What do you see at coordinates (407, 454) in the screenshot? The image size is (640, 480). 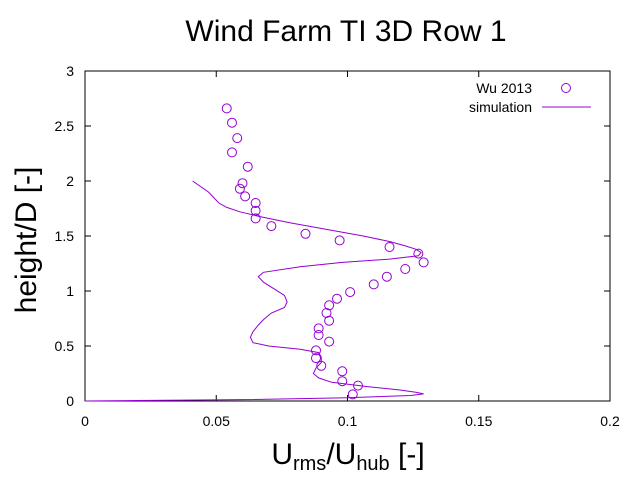 I see `x-axis-label-tail: [-]` at bounding box center [407, 454].